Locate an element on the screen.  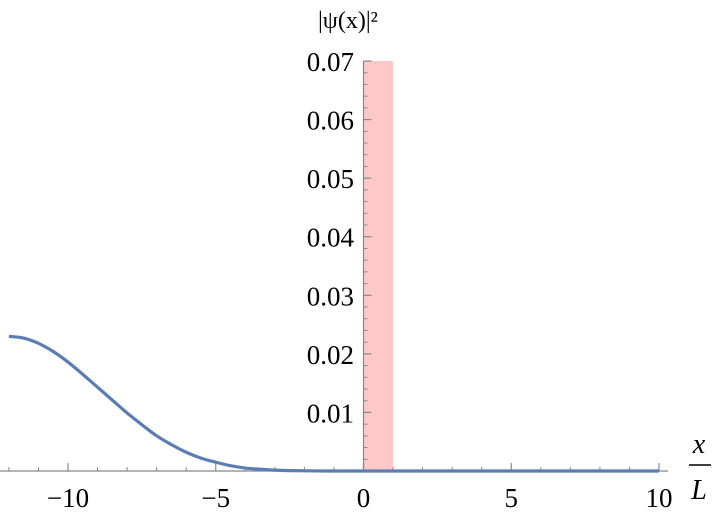
barrier-rect is located at coordinates (378, 266).